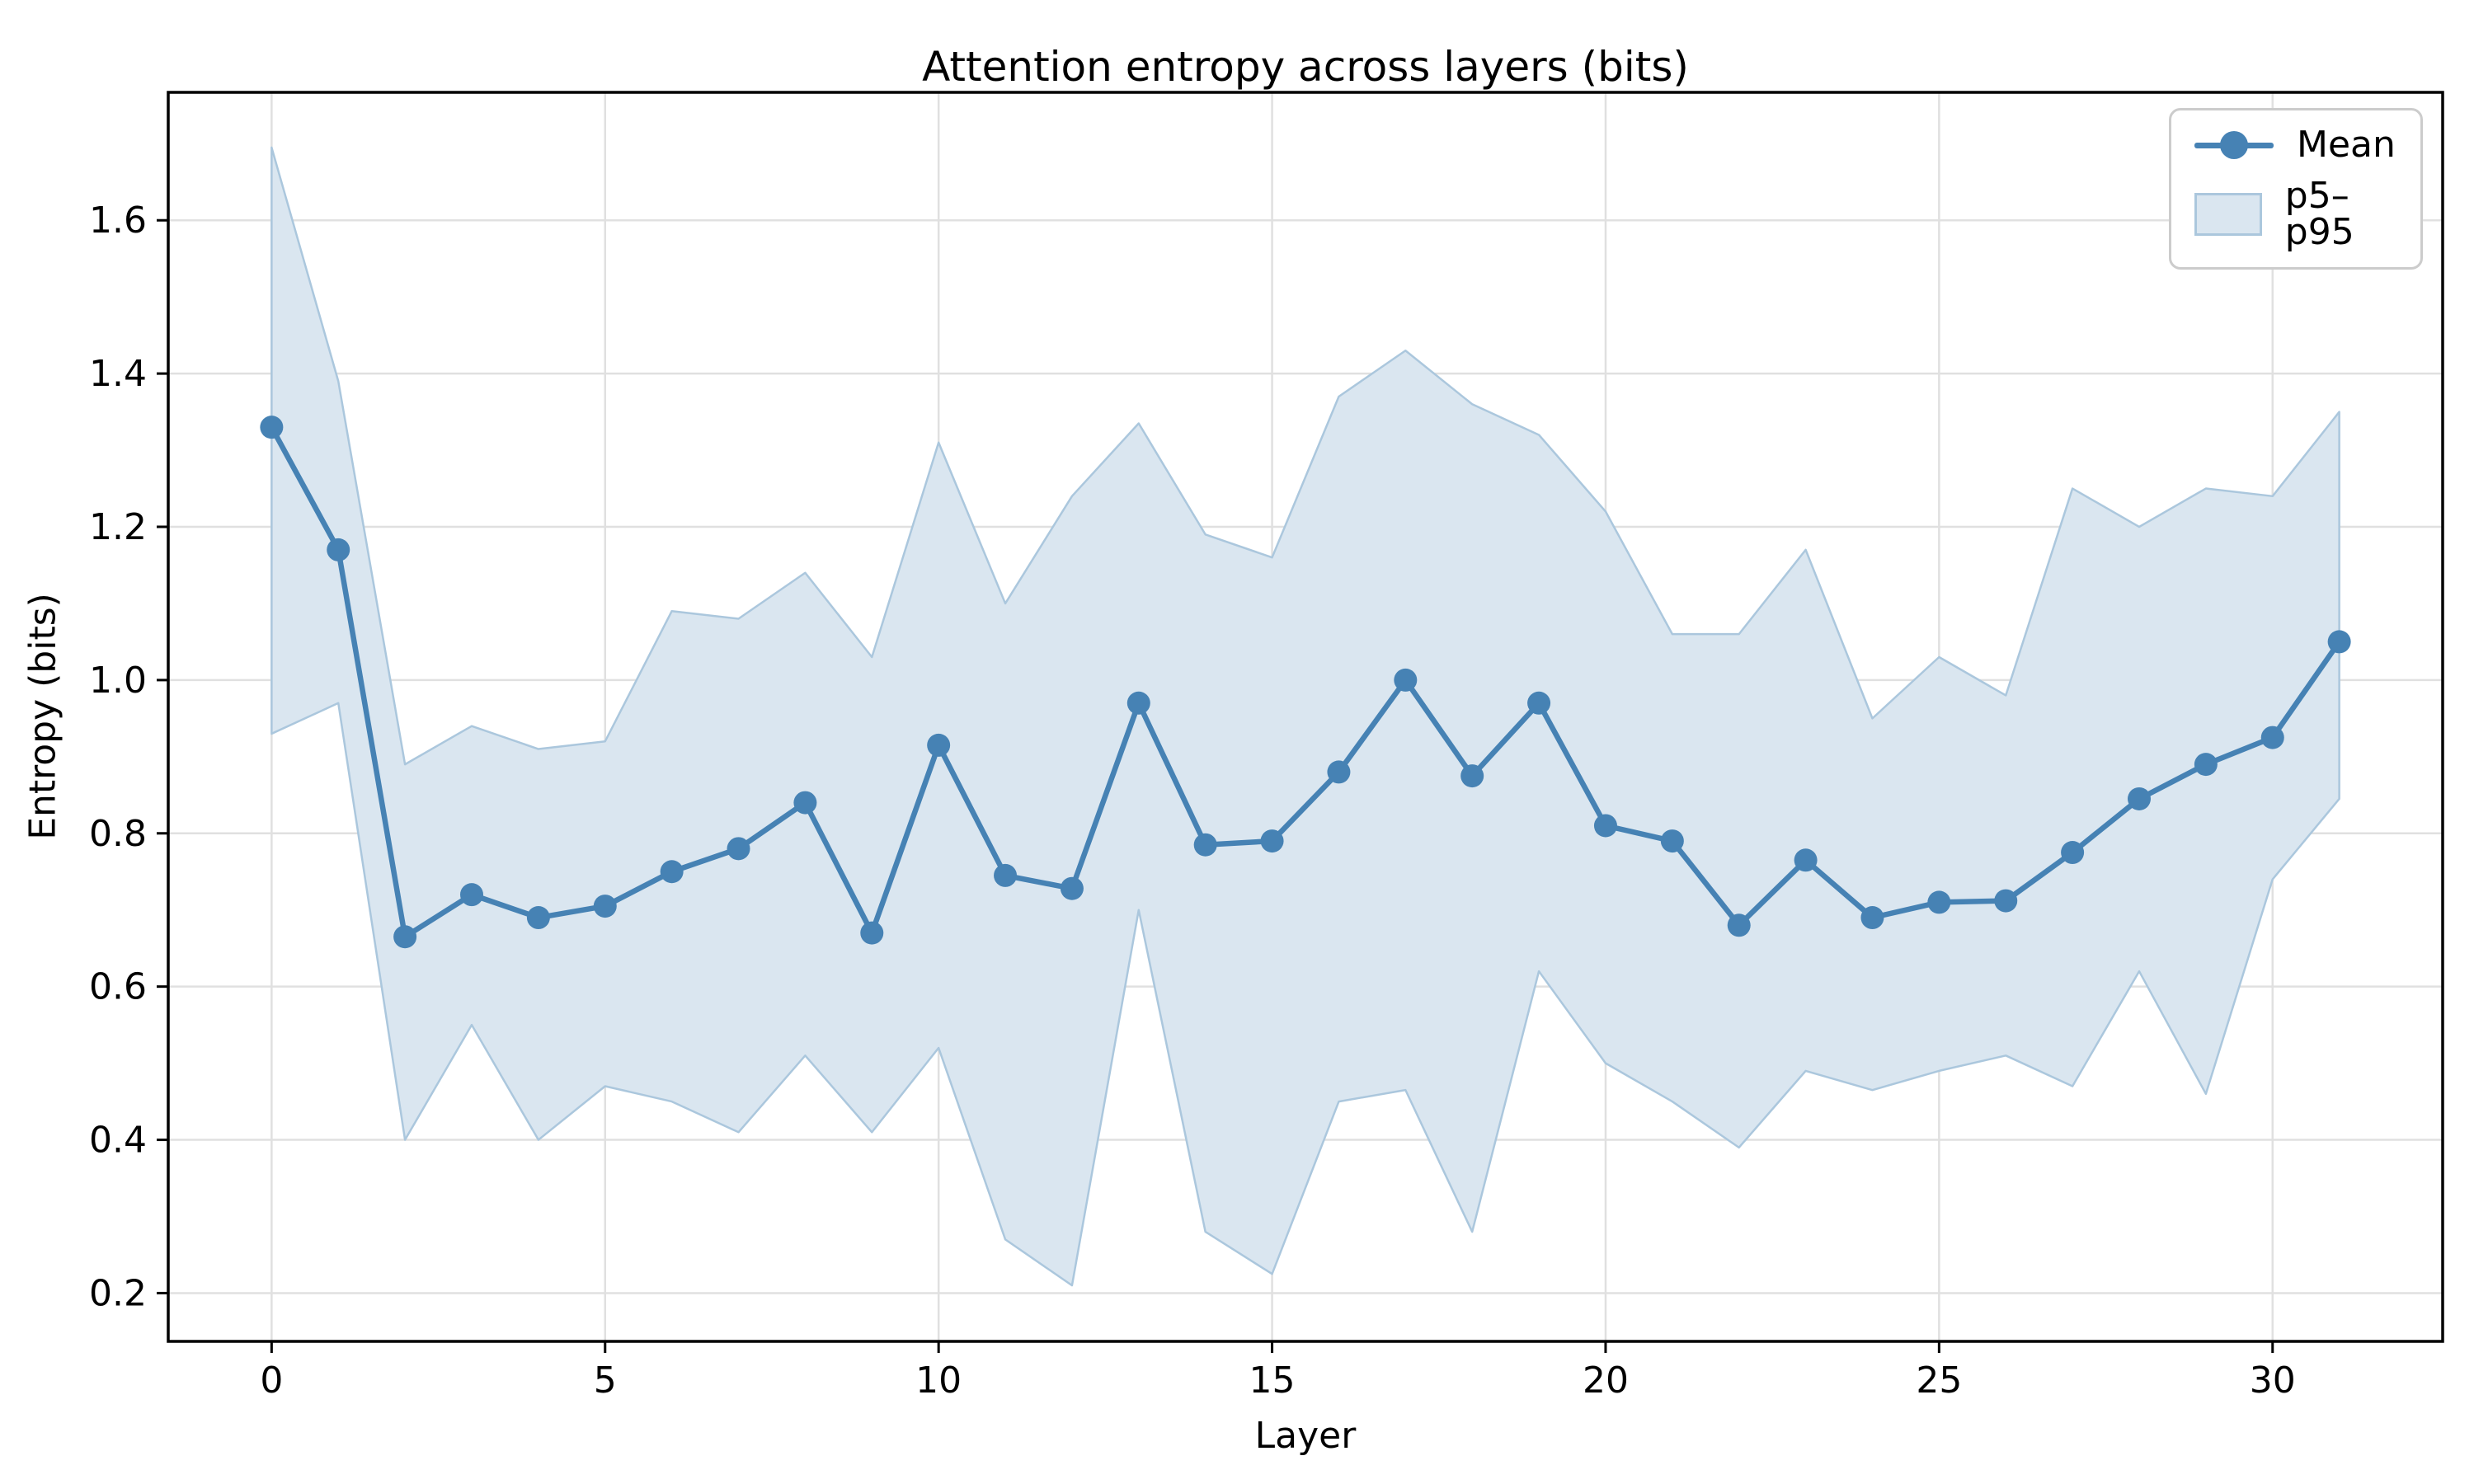  I want to click on x-tick-label: 5, so click(605, 1381).